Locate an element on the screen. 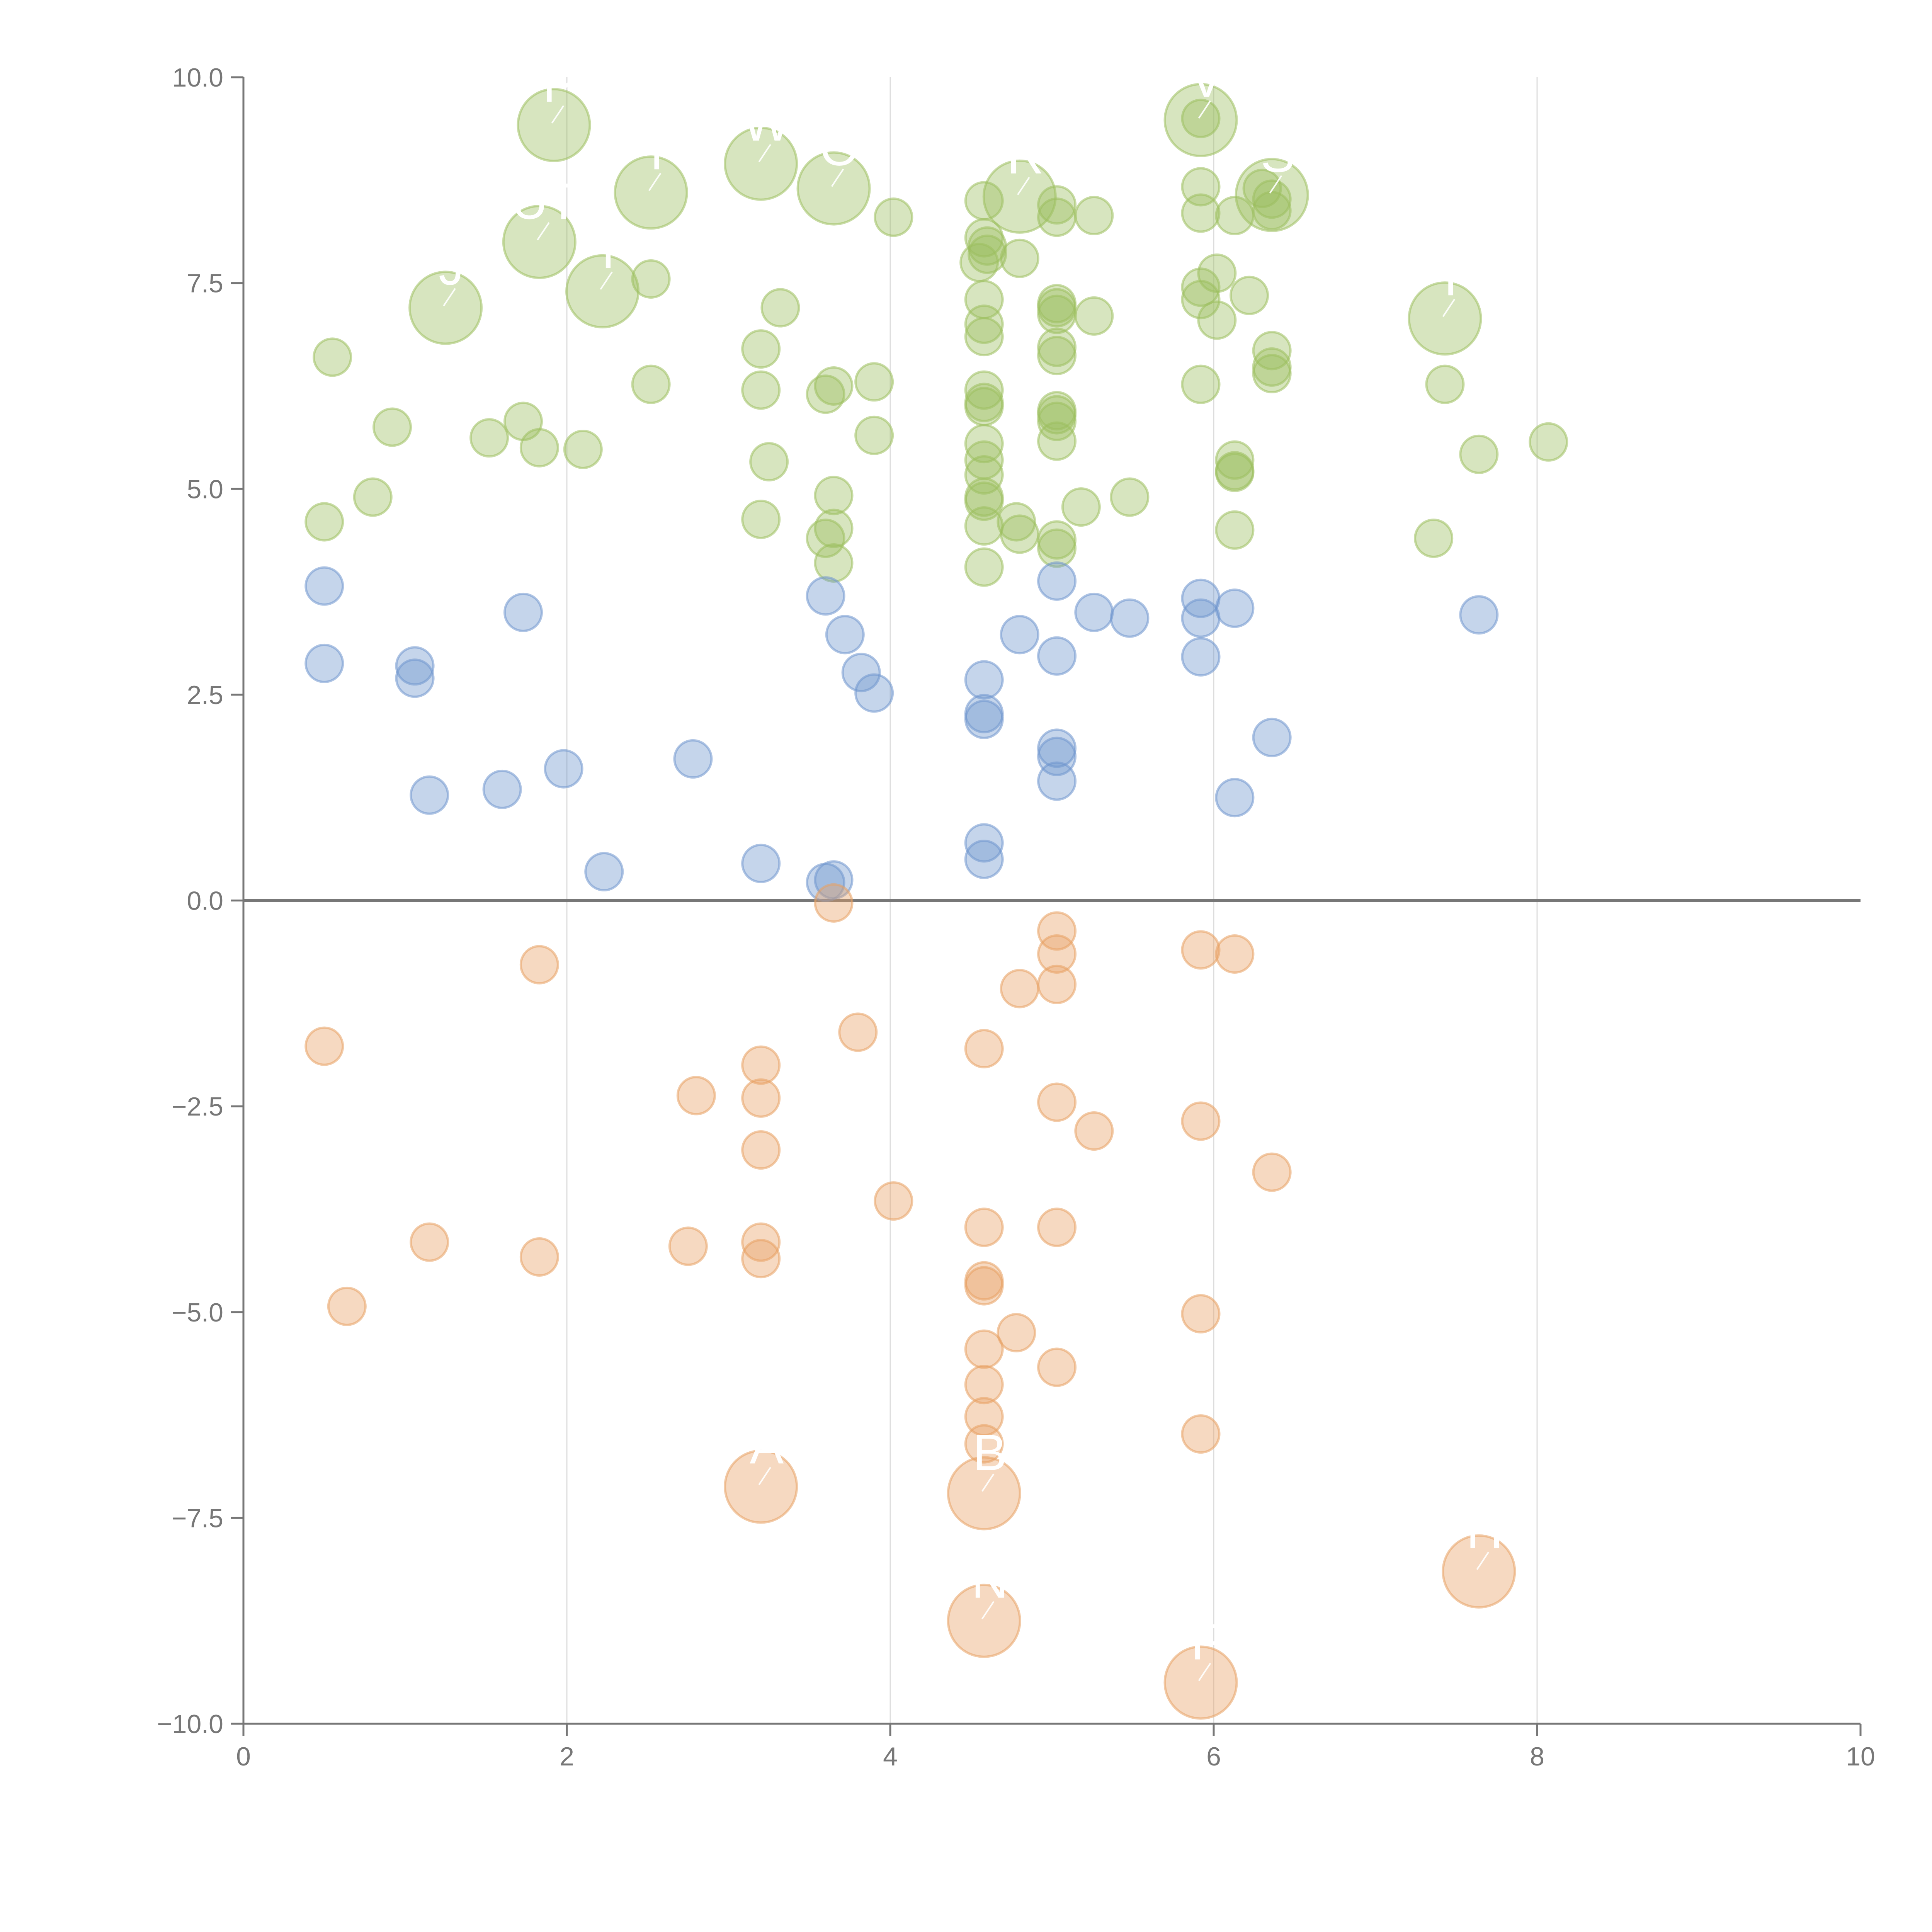 The height and width of the screenshot is (1932, 1932). point-label: I is located at coordinates (1451, 277).